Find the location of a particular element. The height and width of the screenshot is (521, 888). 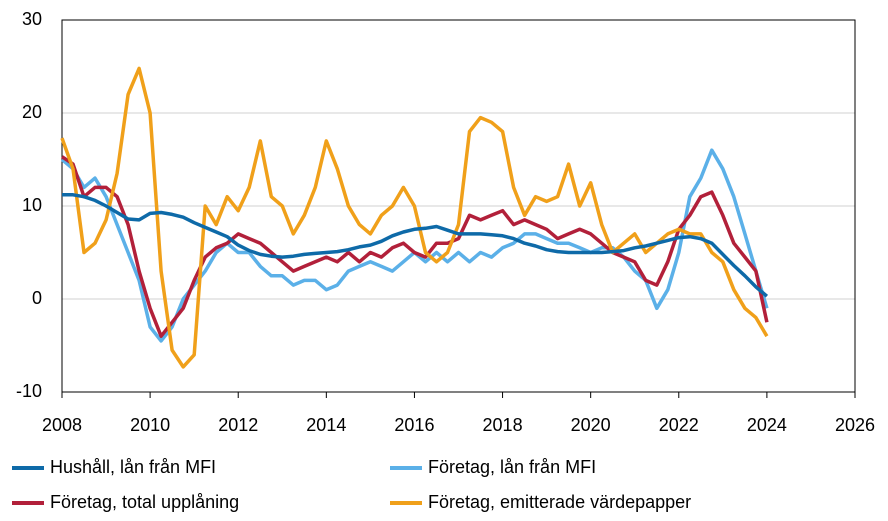

x-tick-label: 2008 is located at coordinates (62, 425).